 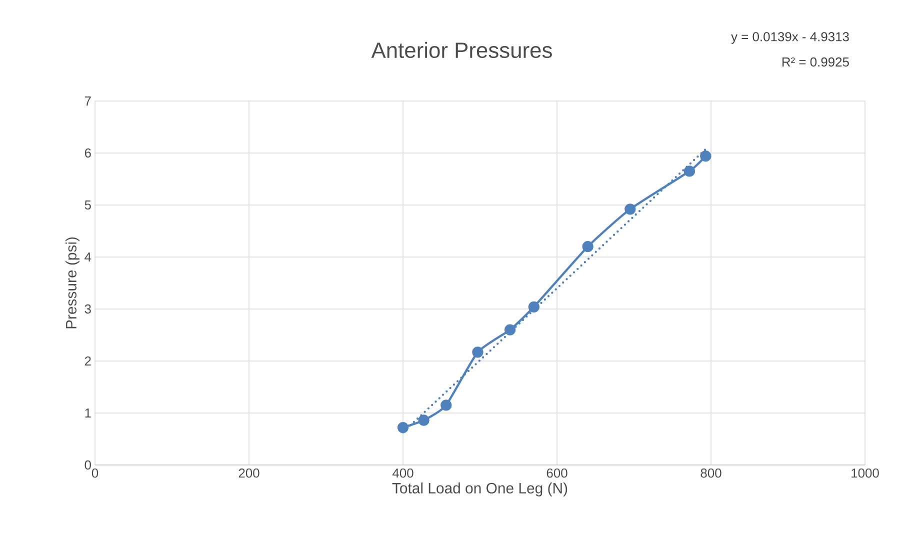 What do you see at coordinates (557, 473) in the screenshot?
I see `x-tick-label: 600` at bounding box center [557, 473].